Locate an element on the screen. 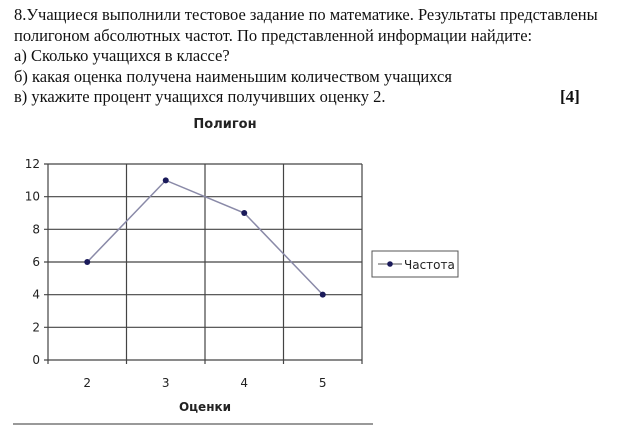 This screenshot has height=436, width=639. x-tick-label: 3 is located at coordinates (166, 383).